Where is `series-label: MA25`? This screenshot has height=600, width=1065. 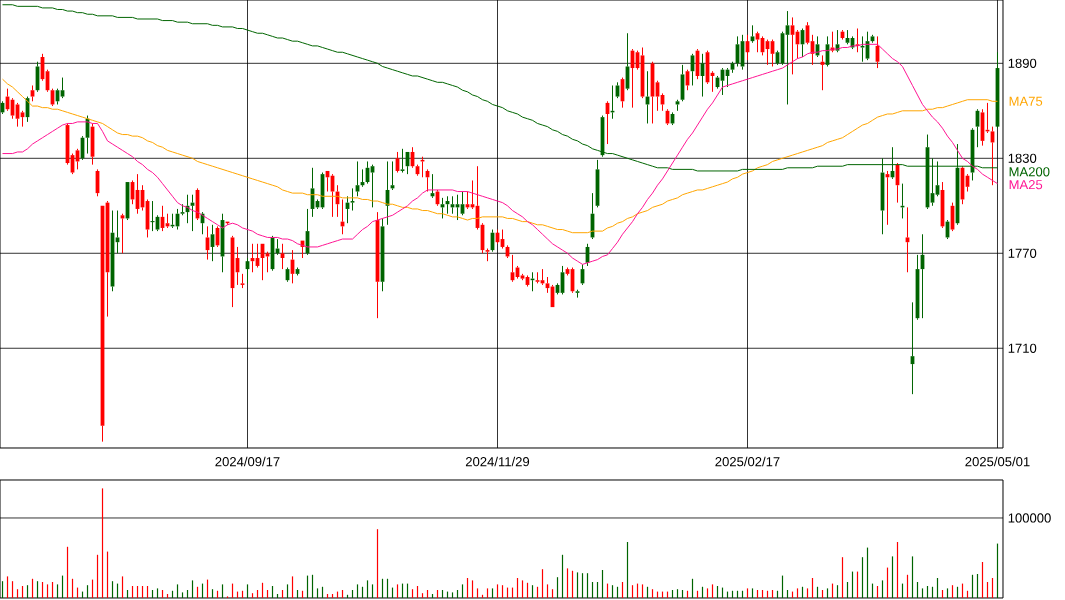 series-label: MA25 is located at coordinates (1026, 185).